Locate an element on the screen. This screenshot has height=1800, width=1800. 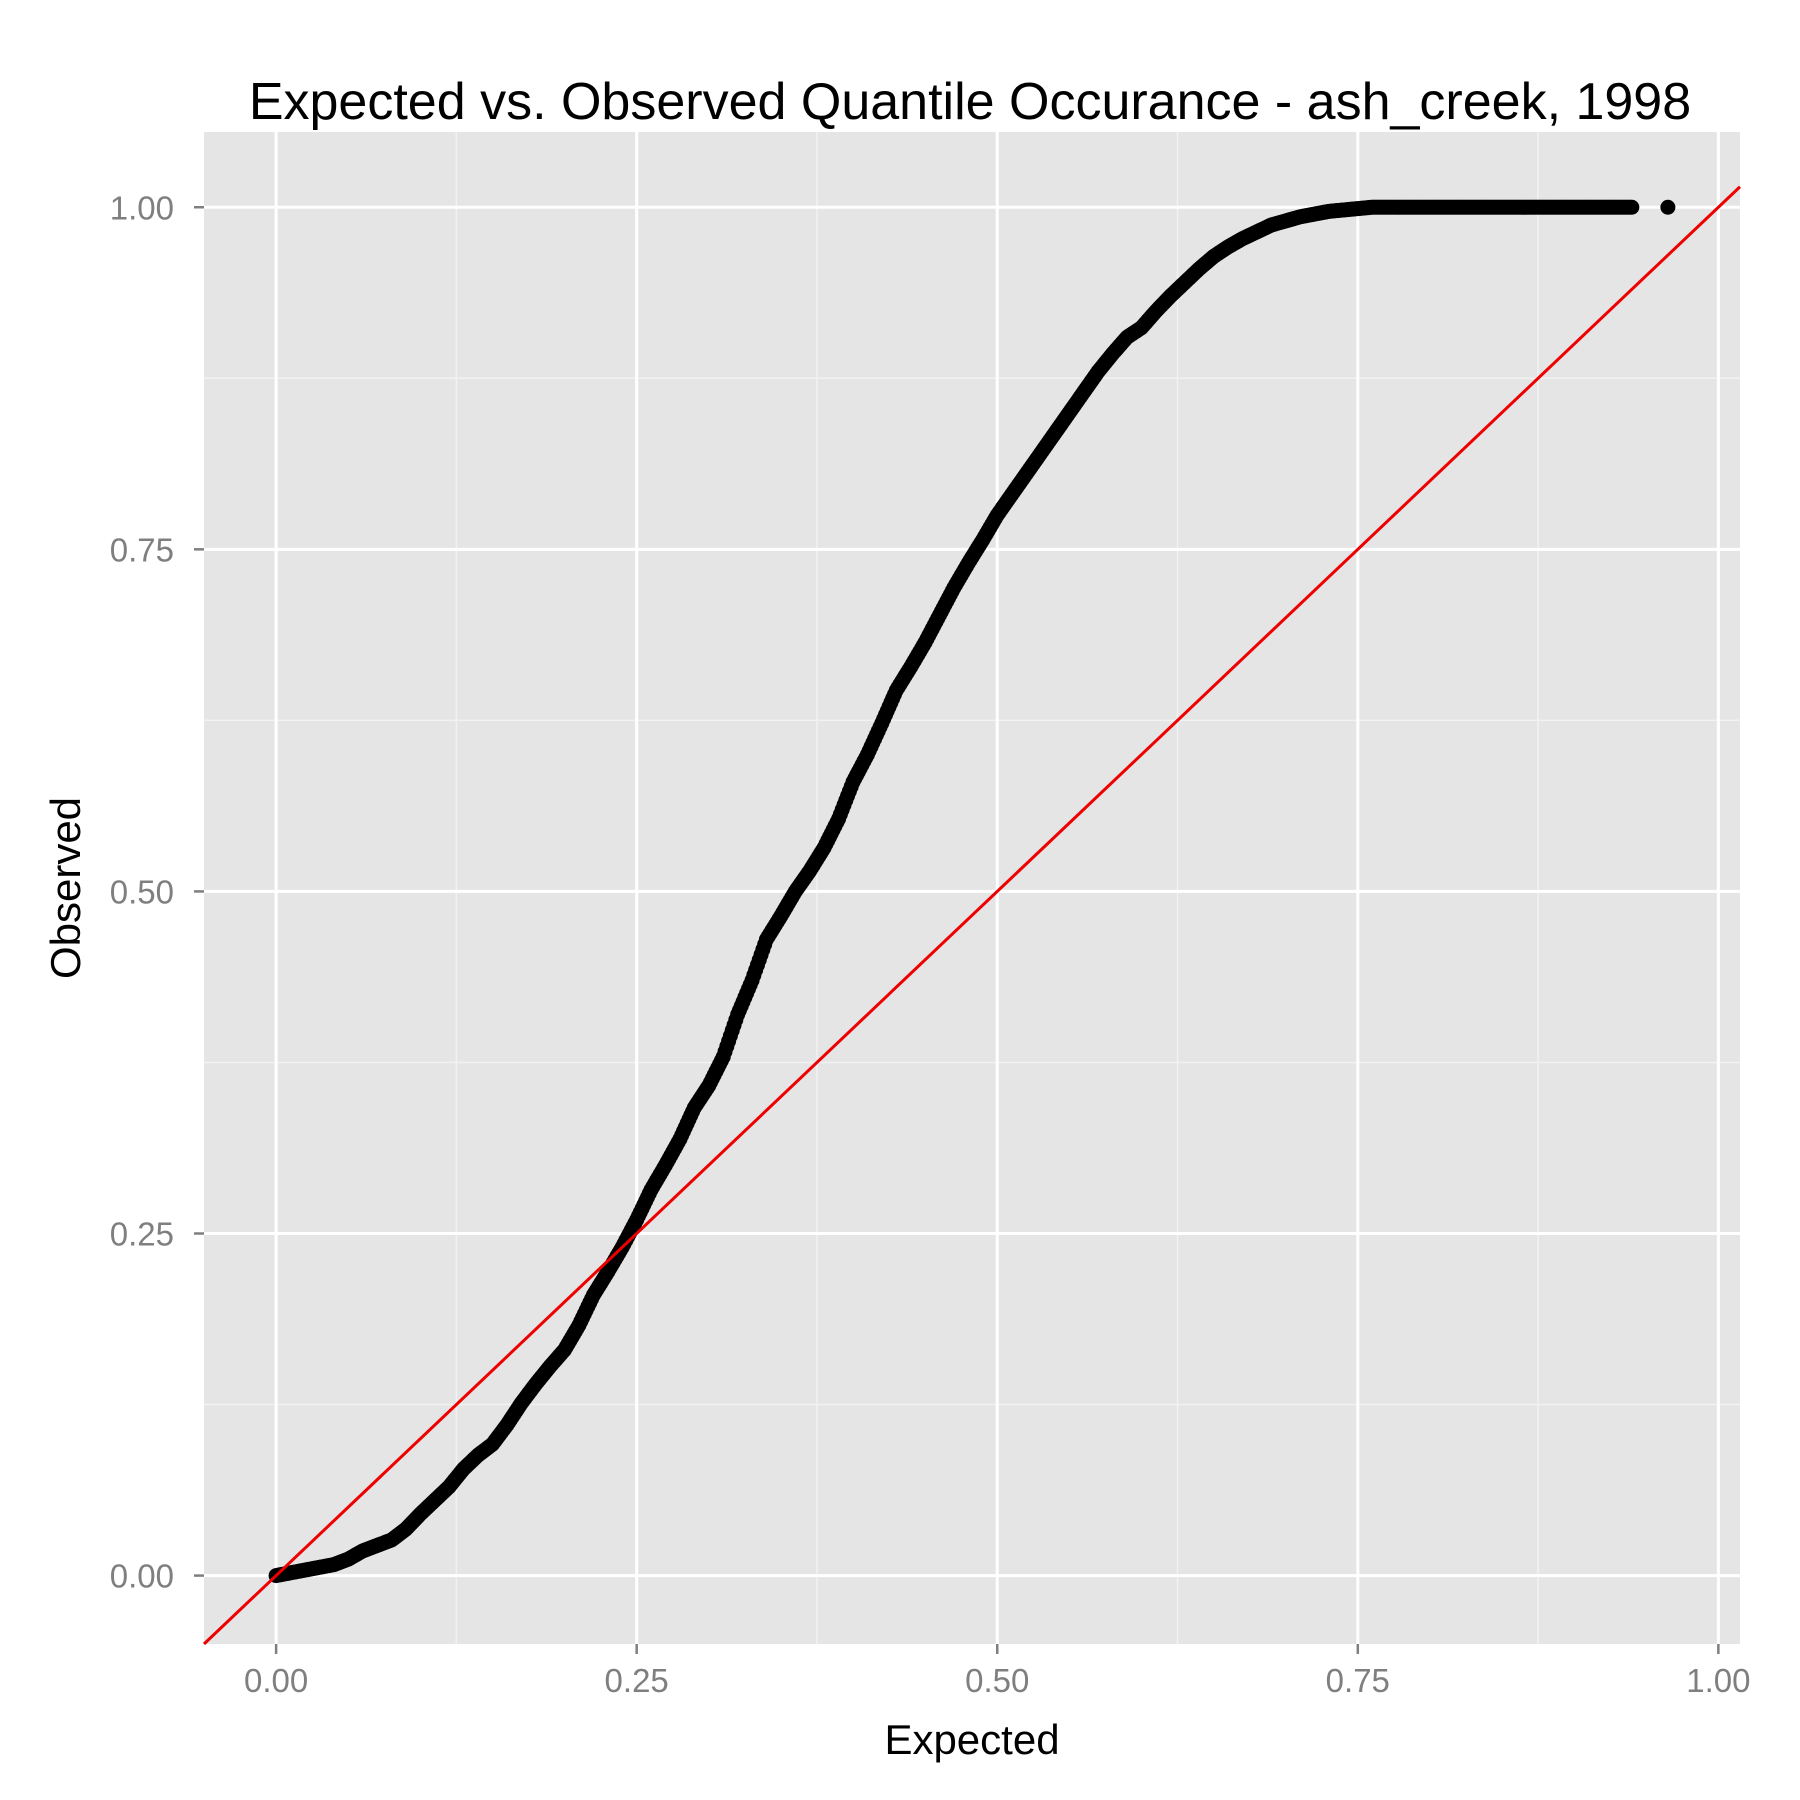
x-tick-label: 0.00 is located at coordinates (276, 1680).